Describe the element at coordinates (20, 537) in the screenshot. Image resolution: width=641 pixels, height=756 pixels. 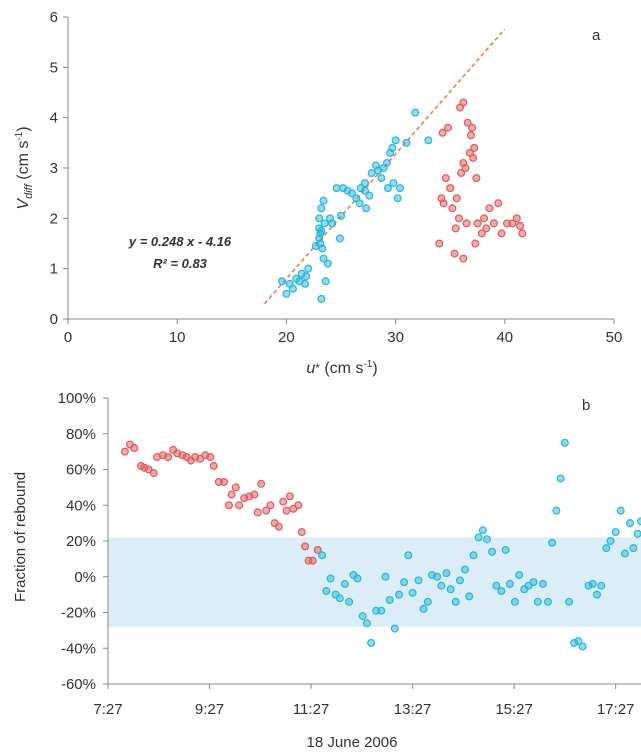
I see `panel-b-y-axis-label: Fraction of rebound` at that location.